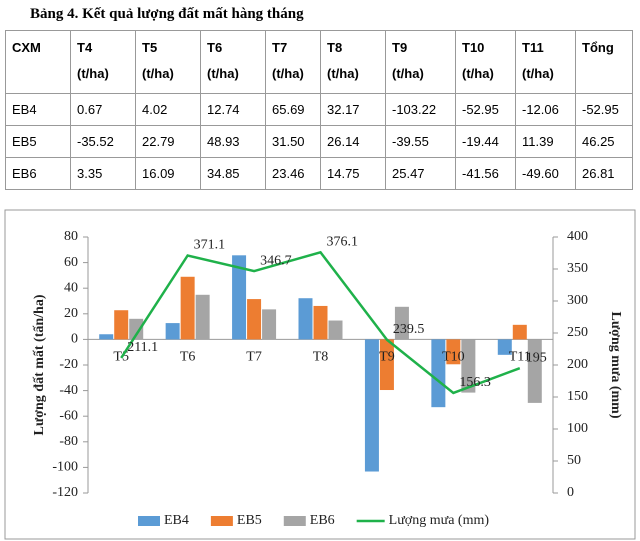  Describe the element at coordinates (485, 141) in the screenshot. I see `table-cell: -19.44` at that location.